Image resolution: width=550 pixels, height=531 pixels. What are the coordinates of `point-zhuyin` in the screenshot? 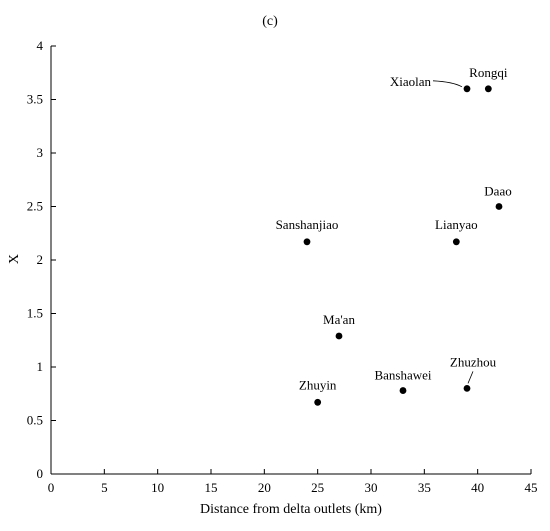 It's located at (318, 402).